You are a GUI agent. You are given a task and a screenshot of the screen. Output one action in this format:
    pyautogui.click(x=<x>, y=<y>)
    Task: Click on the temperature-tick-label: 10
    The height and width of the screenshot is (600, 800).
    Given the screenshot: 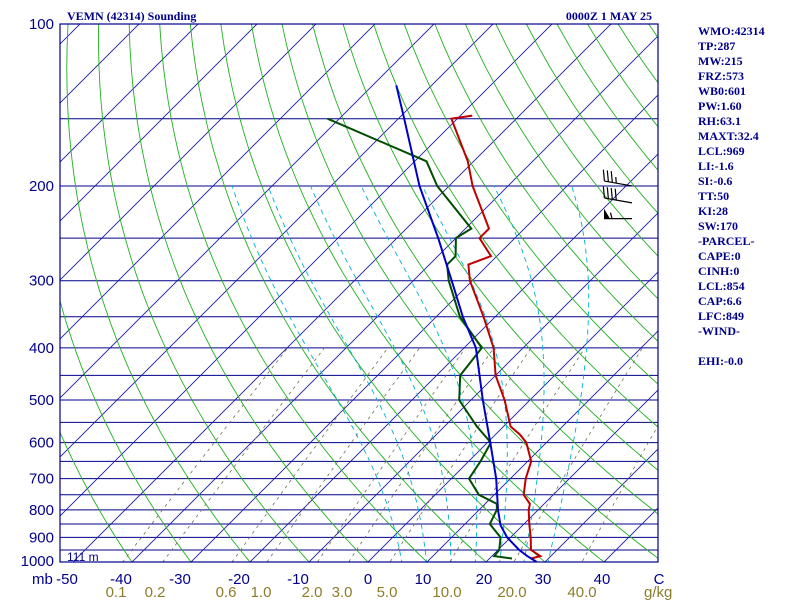 What is the action you would take?
    pyautogui.click(x=423, y=579)
    